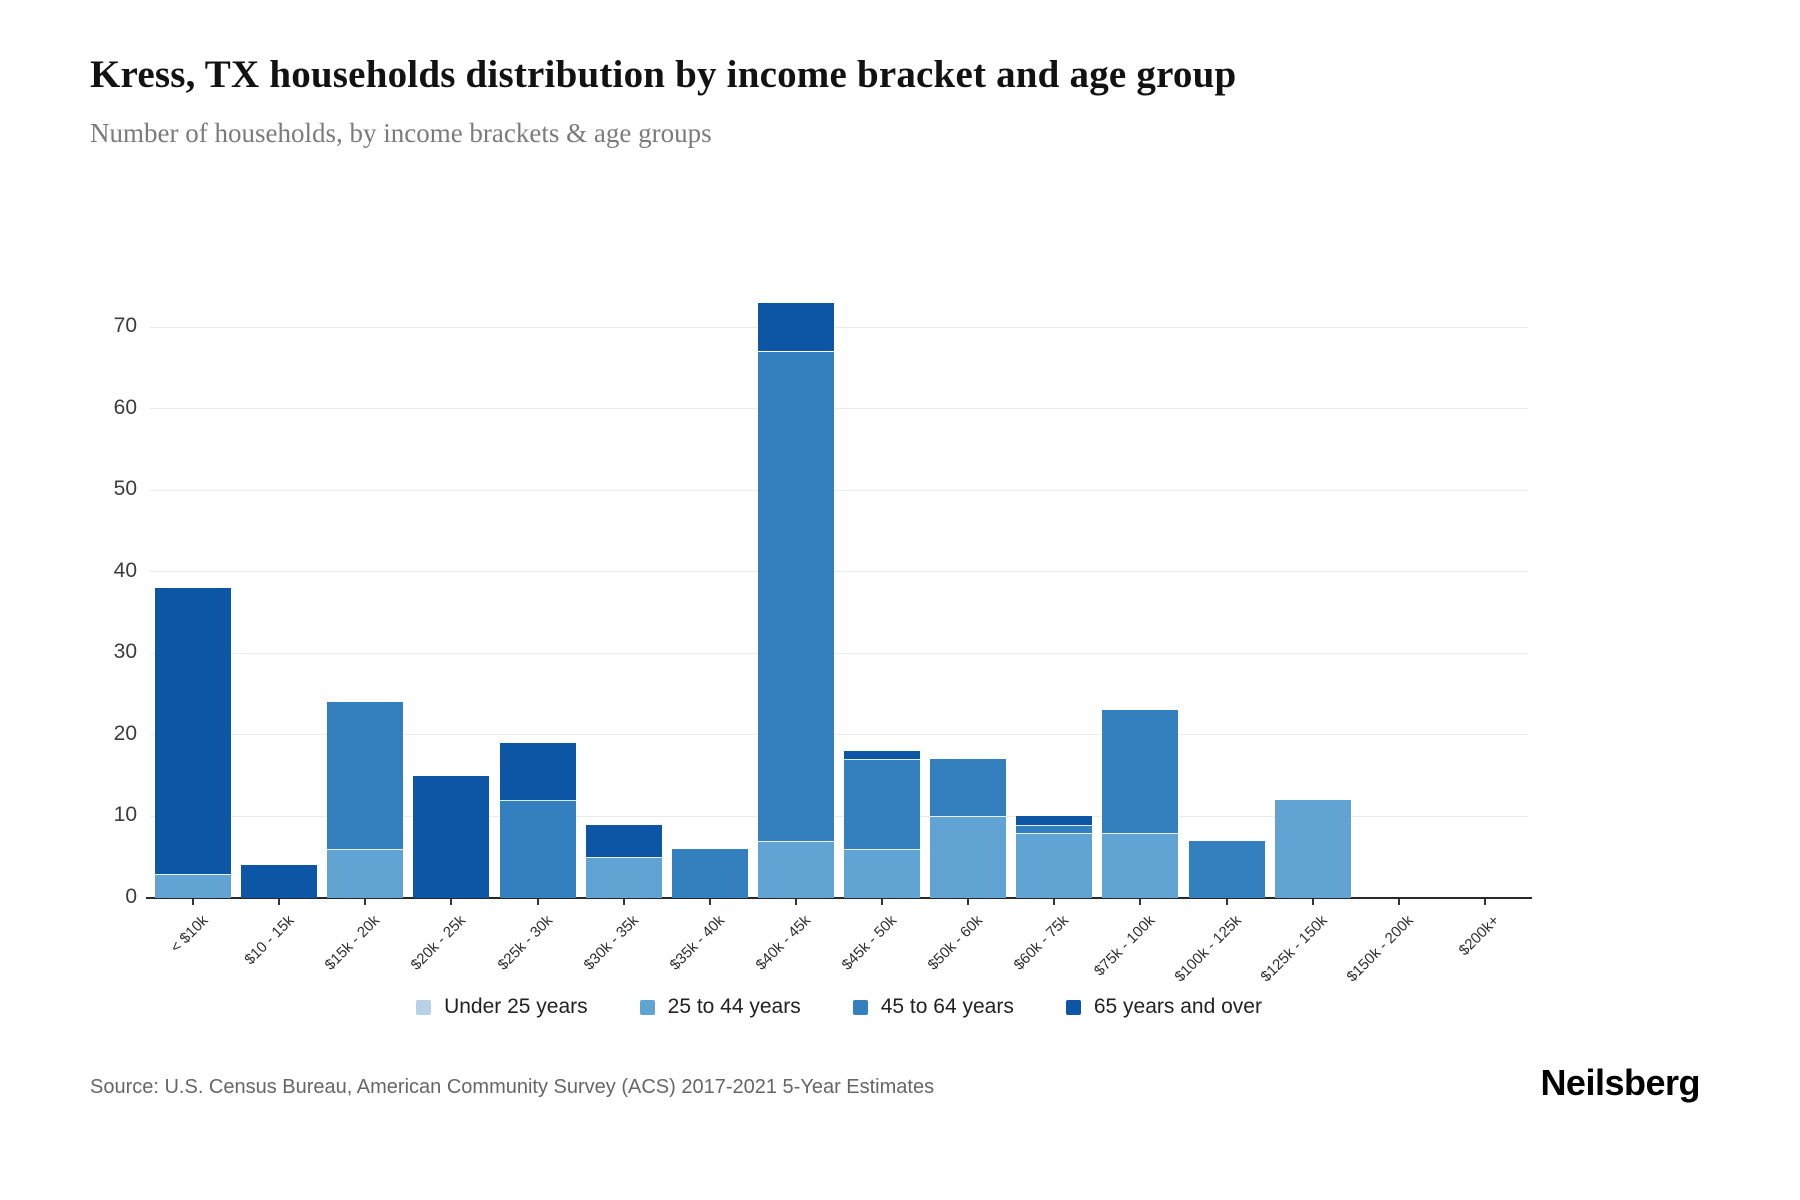  Describe the element at coordinates (125, 652) in the screenshot. I see `y-axis-tick-label: 30` at that location.